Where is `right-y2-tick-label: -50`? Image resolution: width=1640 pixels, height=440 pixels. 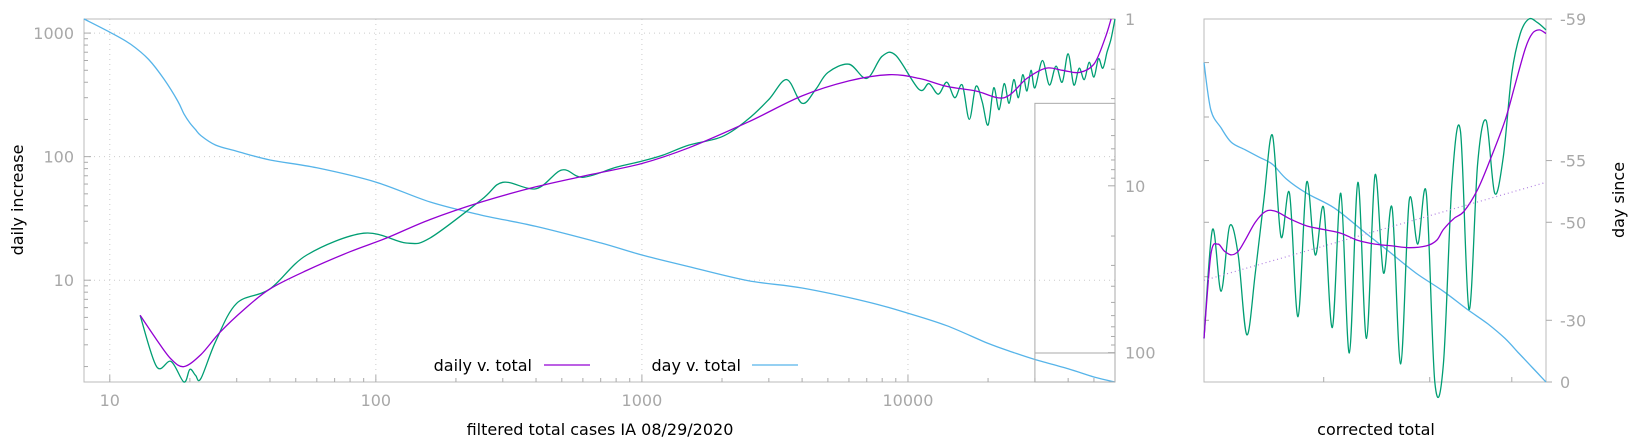
right-y2-tick-label: -50 is located at coordinates (1573, 222).